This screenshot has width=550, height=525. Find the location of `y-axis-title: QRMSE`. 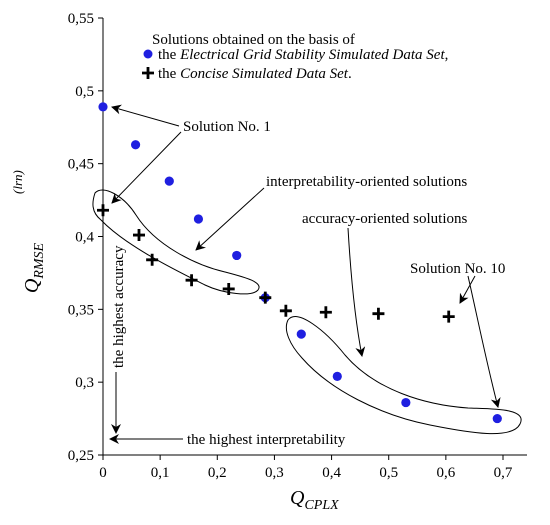

y-axis-title: QRMSE is located at coordinates (34, 267).